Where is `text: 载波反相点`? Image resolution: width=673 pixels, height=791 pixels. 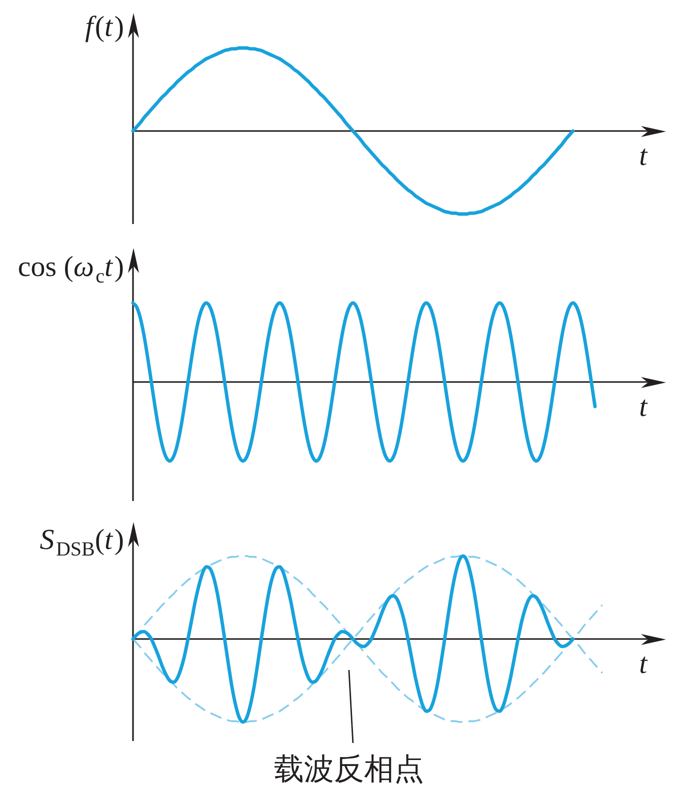 text: 载波反相点 is located at coordinates (349, 769).